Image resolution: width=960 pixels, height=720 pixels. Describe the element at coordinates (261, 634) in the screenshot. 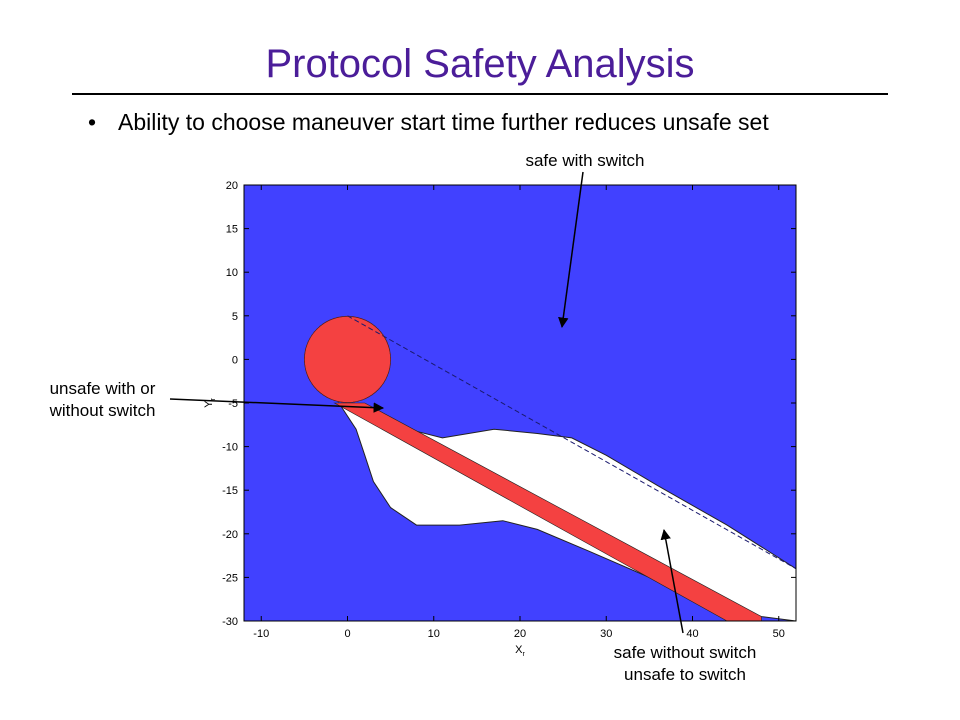

I see `x-tick-label: -10` at that location.